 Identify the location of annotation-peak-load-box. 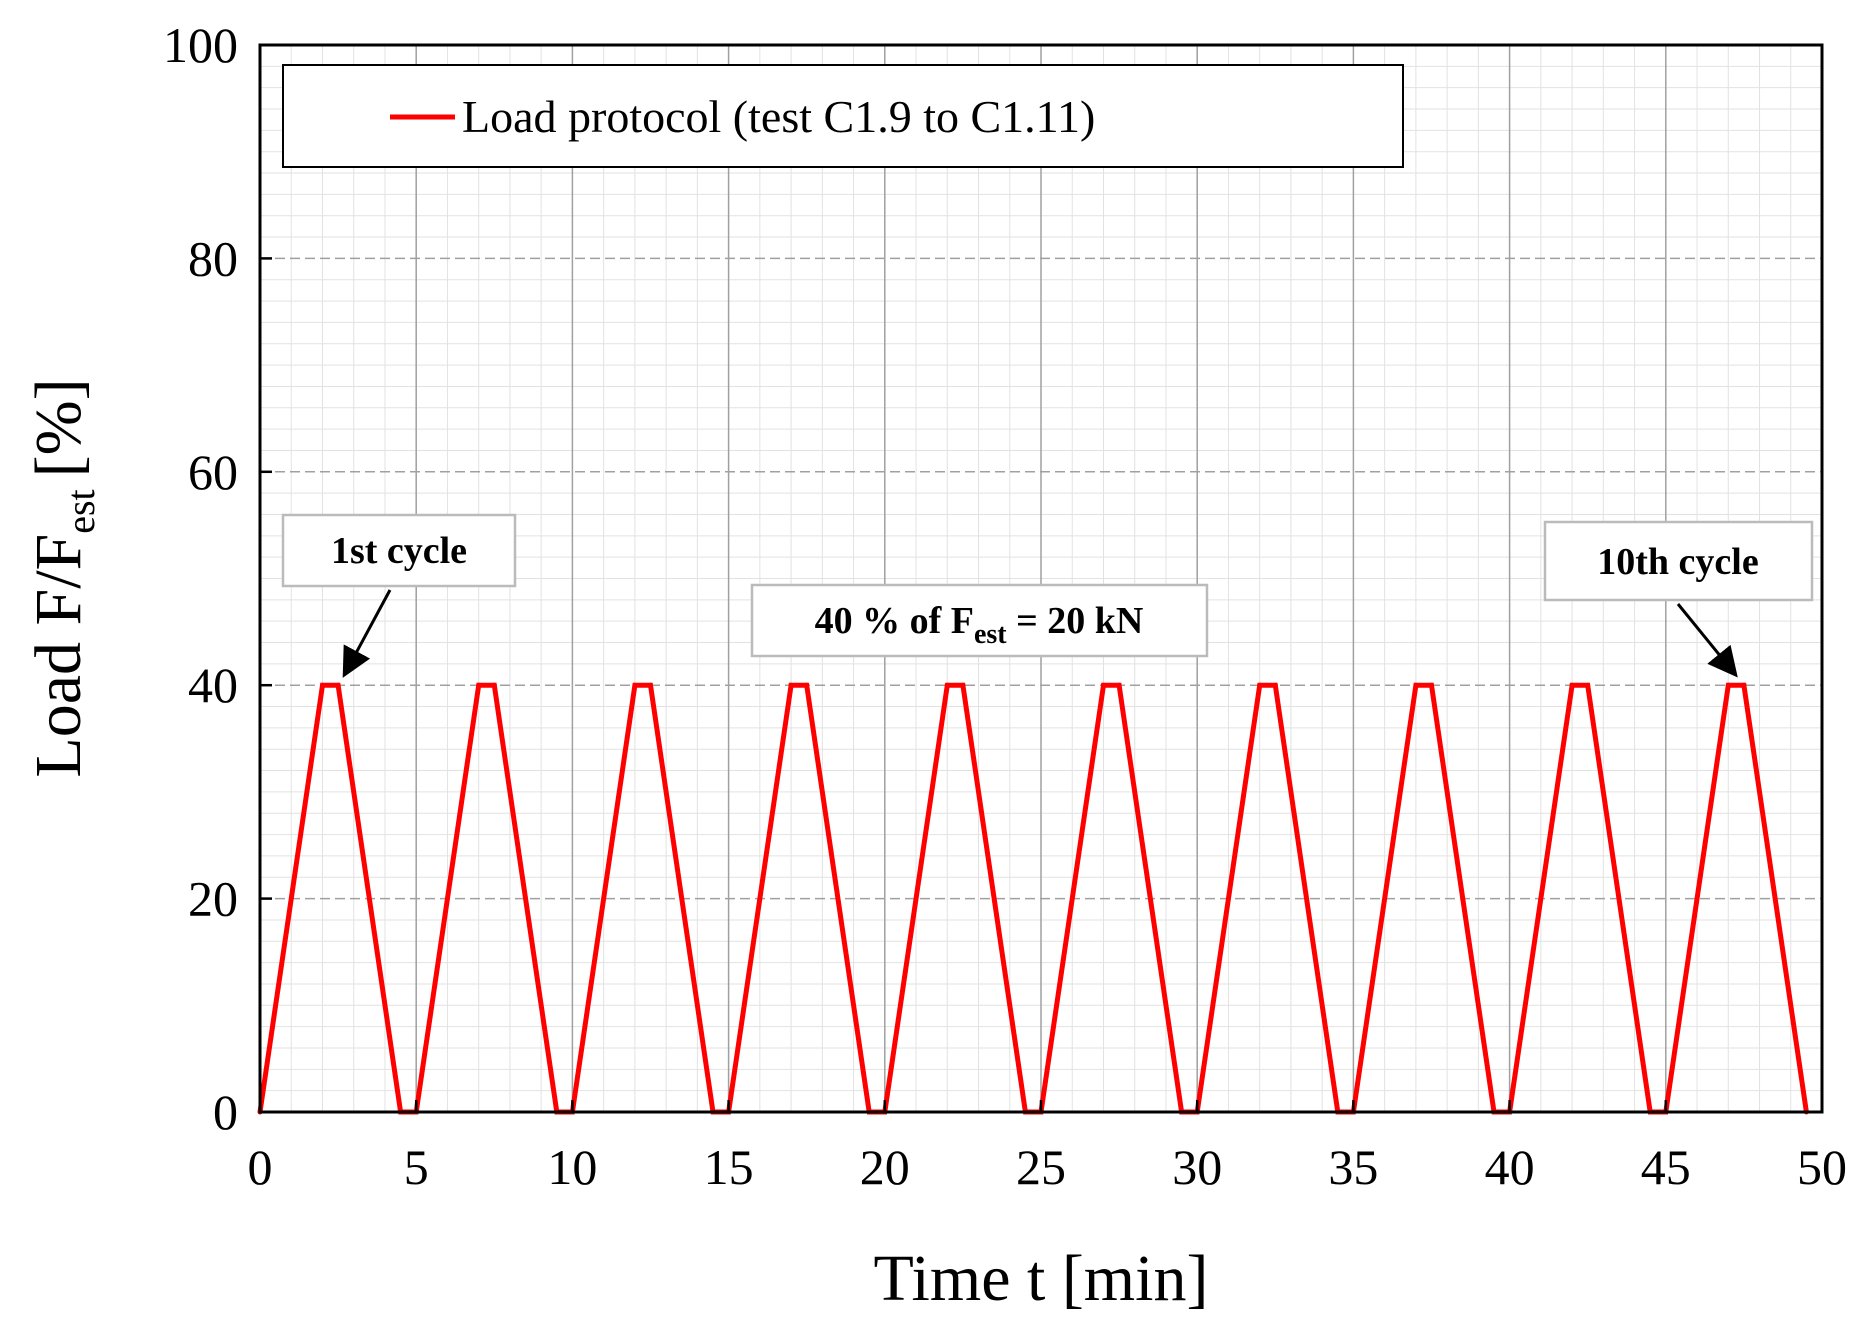
(979, 620).